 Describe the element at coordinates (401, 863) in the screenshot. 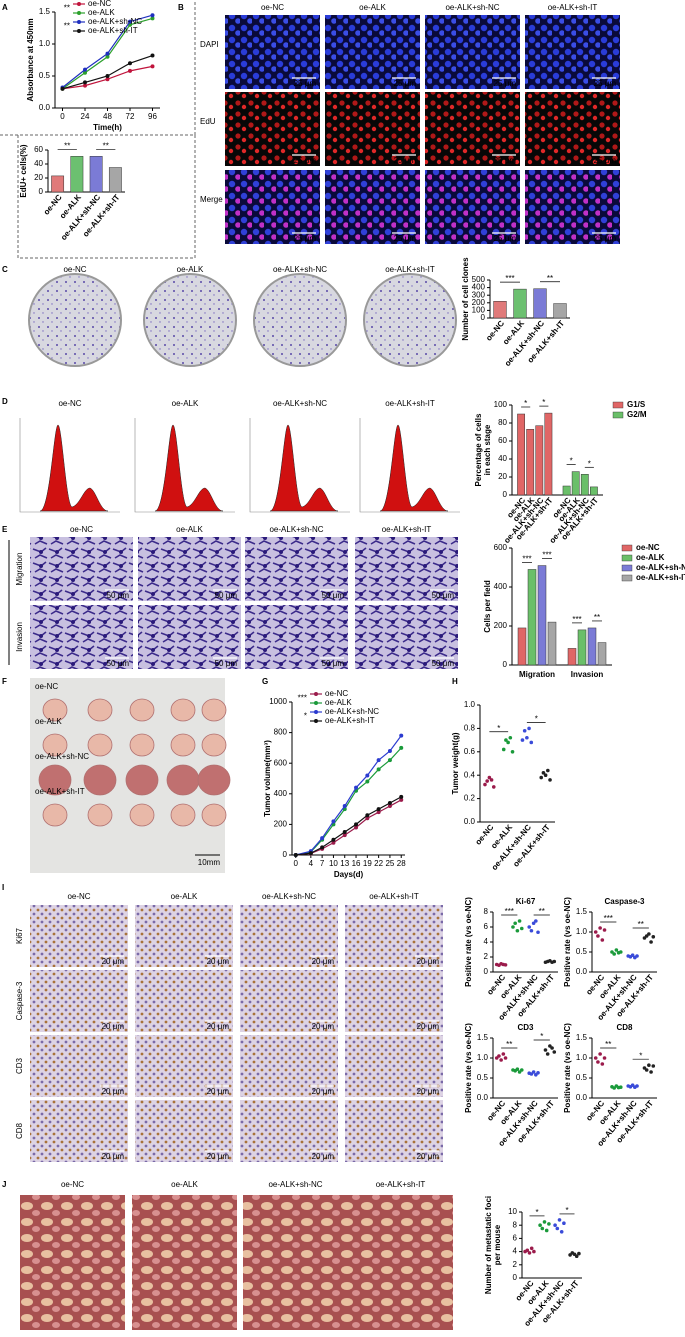

I see `x-tick-label: 28` at that location.